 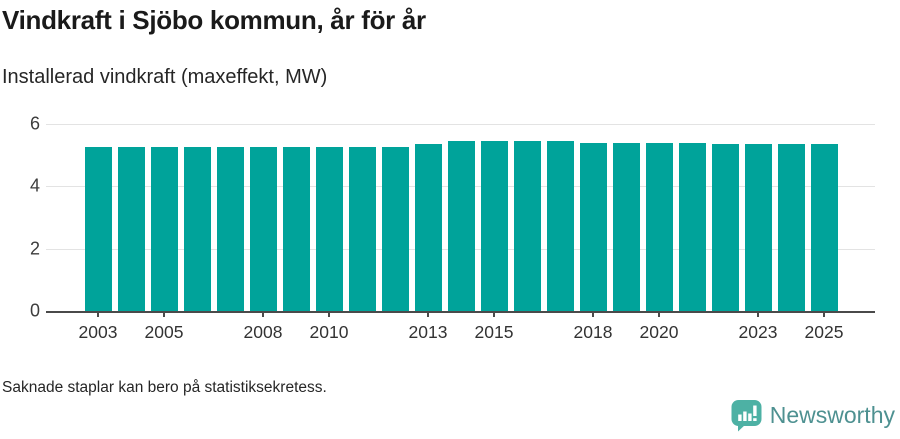 I want to click on bar-2003, so click(x=98, y=229).